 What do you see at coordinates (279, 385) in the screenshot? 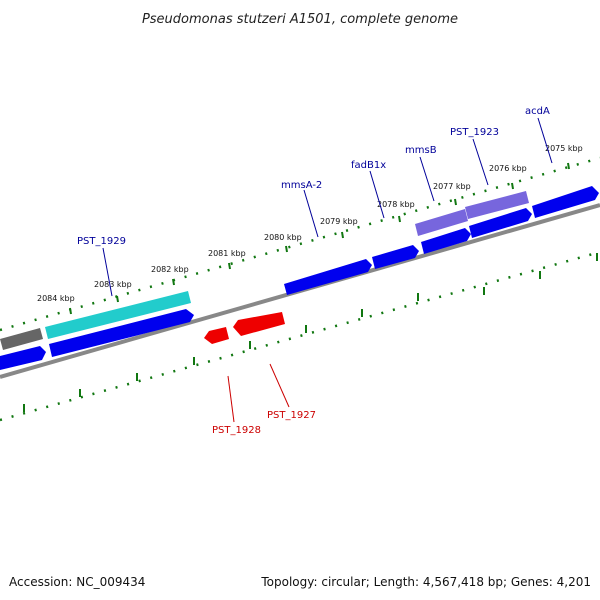
I see `leader-pst-1927` at bounding box center [279, 385].